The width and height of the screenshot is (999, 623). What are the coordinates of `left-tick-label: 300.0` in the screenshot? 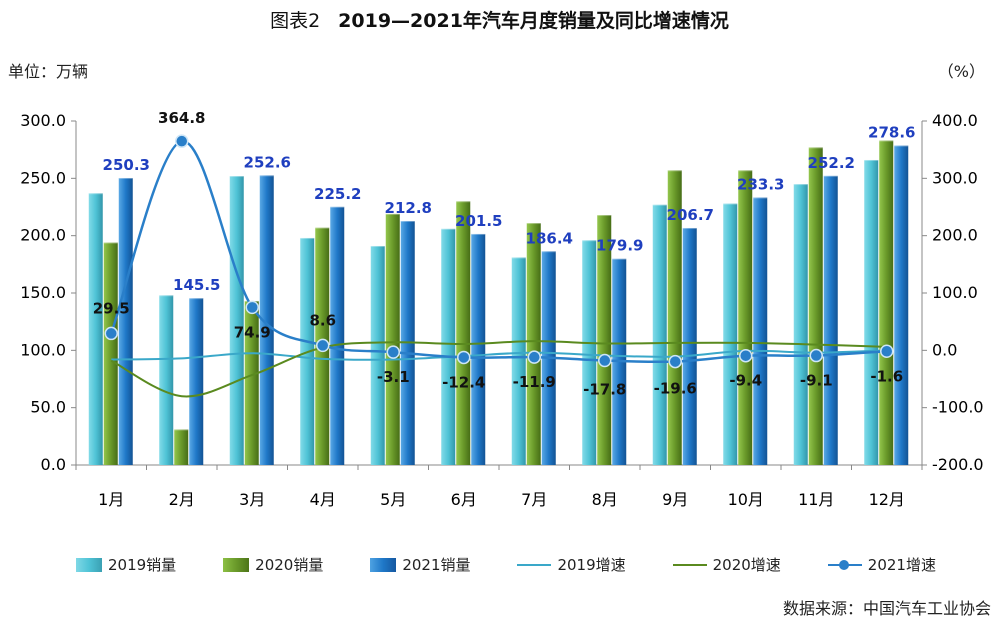 It's located at (43, 120).